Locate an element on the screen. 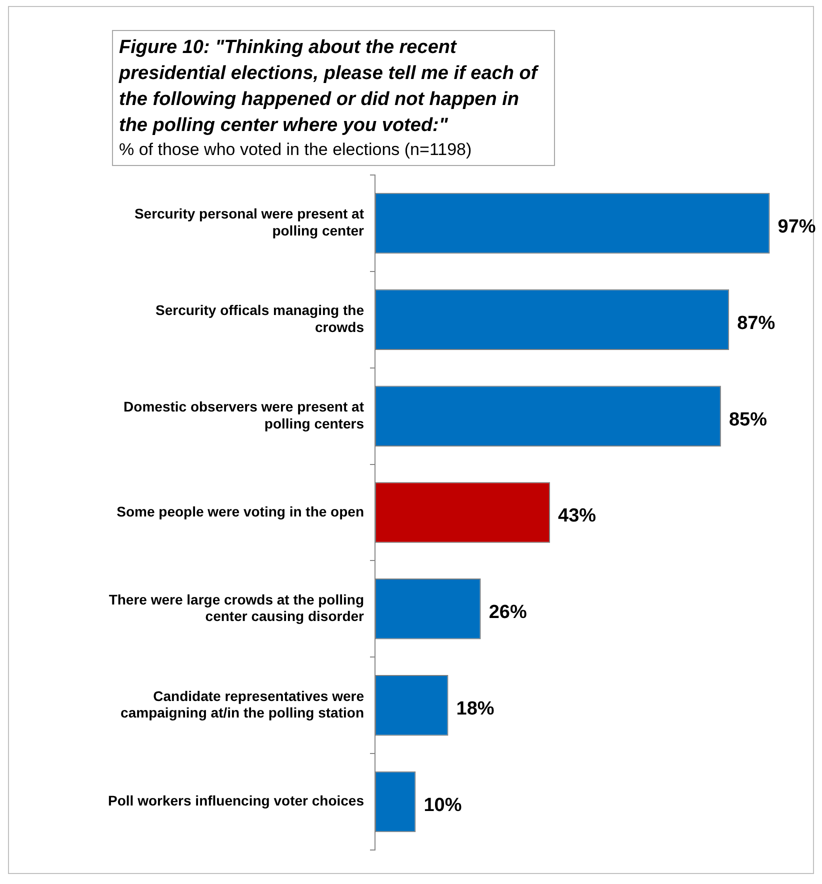 The image size is (822, 884). data-label: 97% is located at coordinates (797, 227).